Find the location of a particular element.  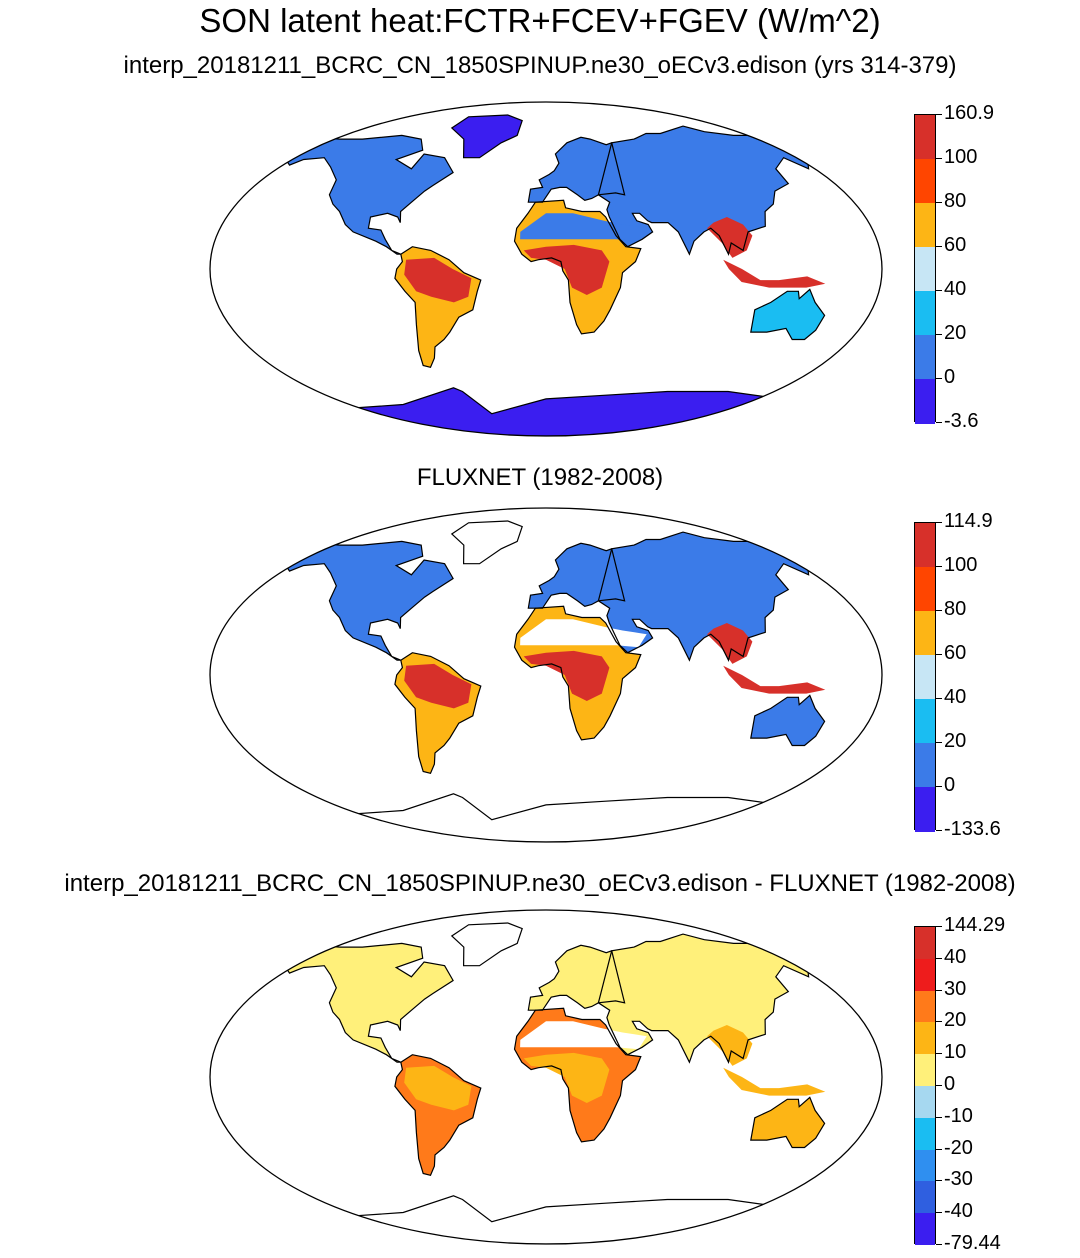

colorbar-label: -79.44 is located at coordinates (972, 1243).